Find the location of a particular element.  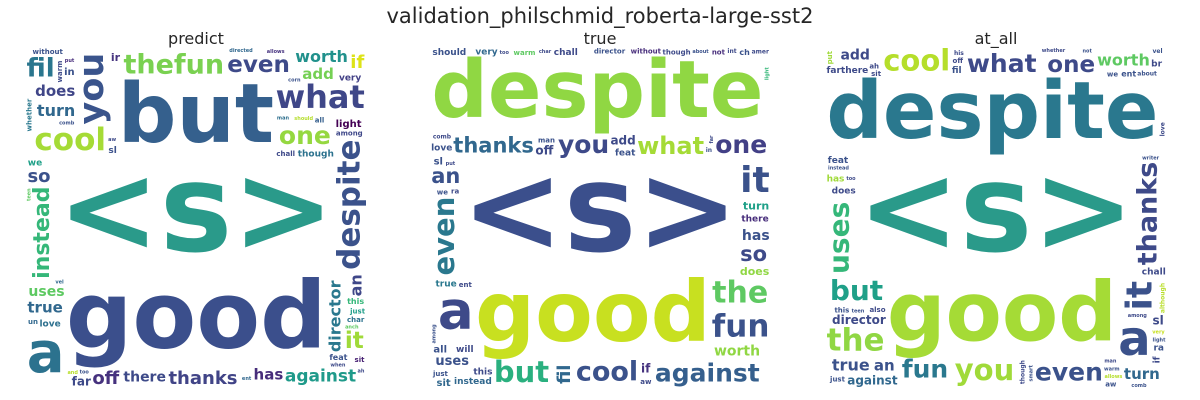

word-predict-36: very is located at coordinates (350, 79).